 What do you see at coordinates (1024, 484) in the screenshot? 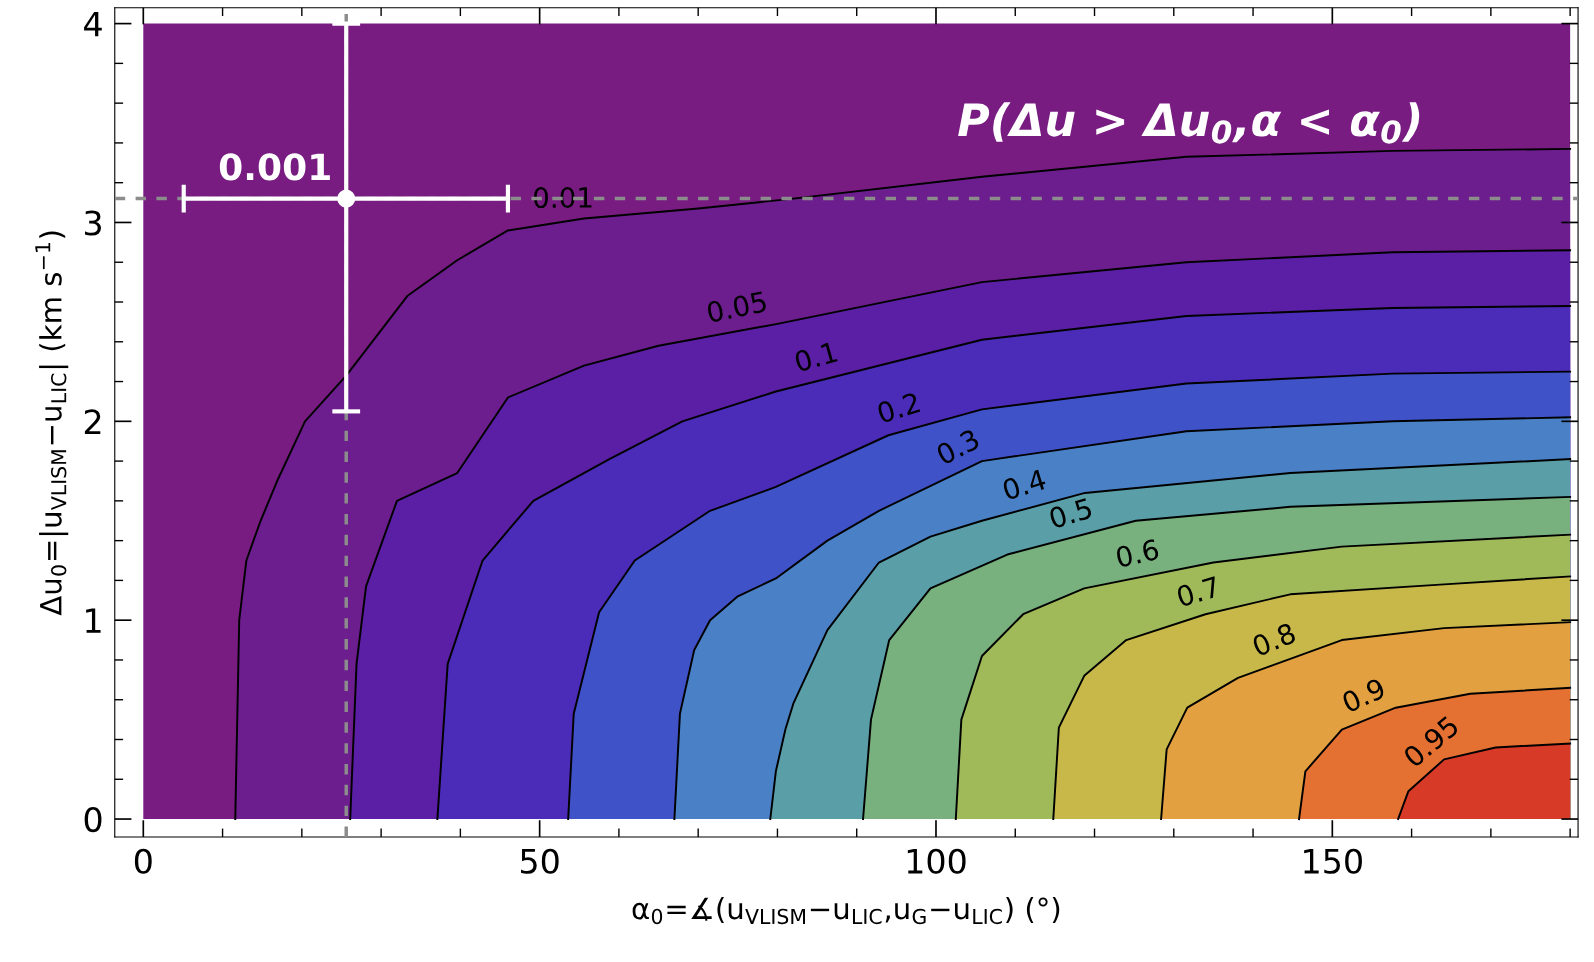
I see `series-label: 0.4` at bounding box center [1024, 484].